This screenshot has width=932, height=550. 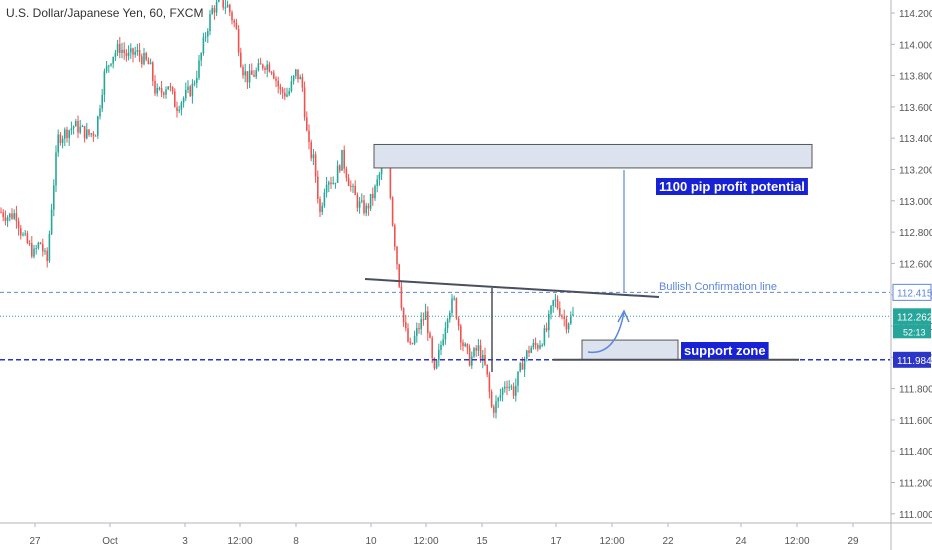 I want to click on last-price-badge-bg, so click(x=912, y=316).